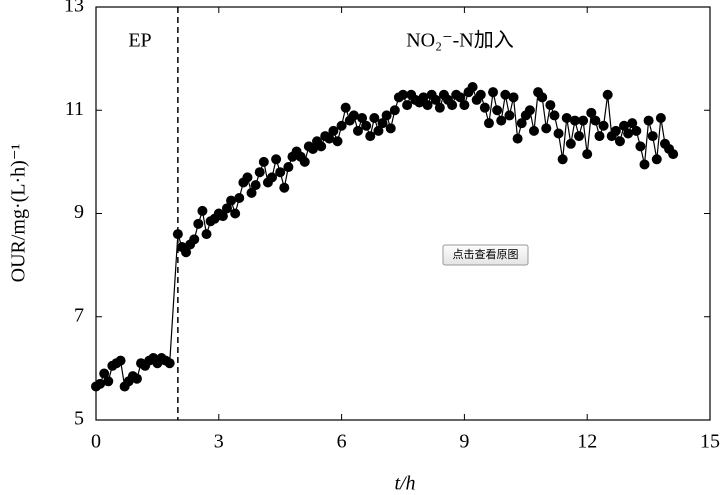  I want to click on y-tick-label: 7, so click(79, 315).